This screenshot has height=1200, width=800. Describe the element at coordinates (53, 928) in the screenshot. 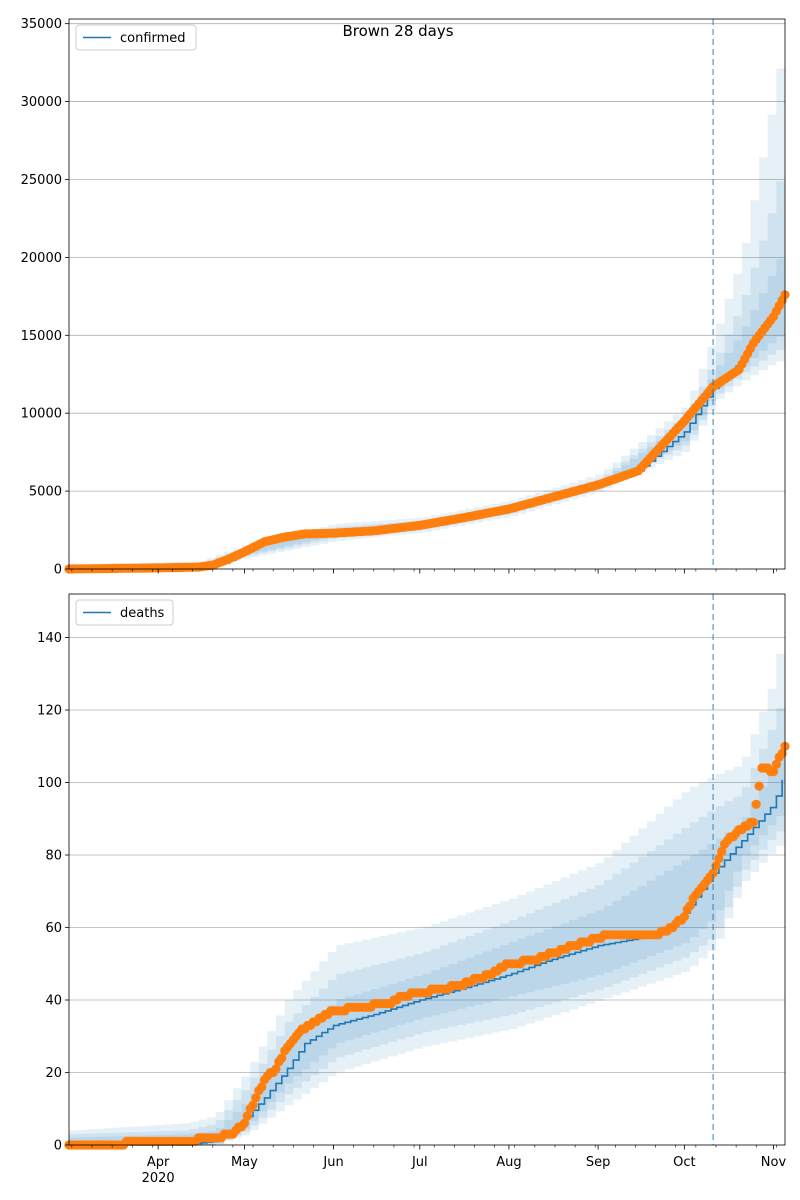

I see `y-tick-label: 60` at that location.